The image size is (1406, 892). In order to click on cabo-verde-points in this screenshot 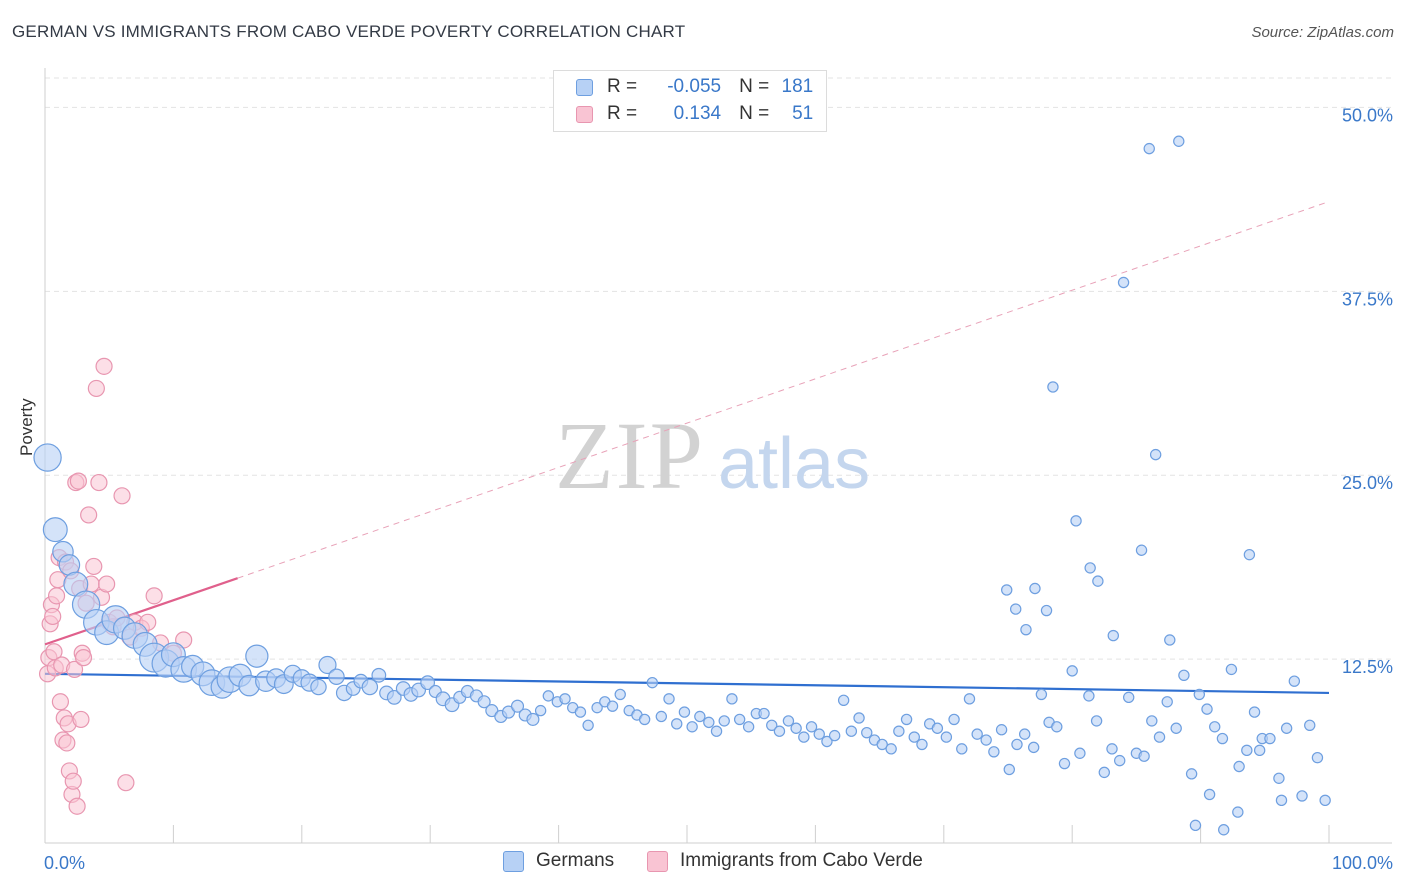, I will do `click(115, 586)`.